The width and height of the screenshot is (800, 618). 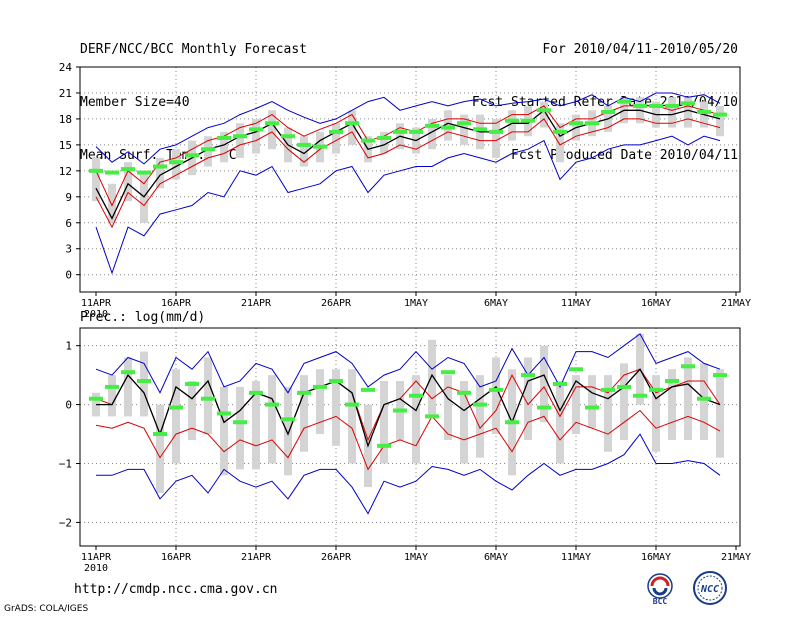 What do you see at coordinates (65, 464) in the screenshot?
I see `precip-ytick-label: −1` at bounding box center [65, 464].